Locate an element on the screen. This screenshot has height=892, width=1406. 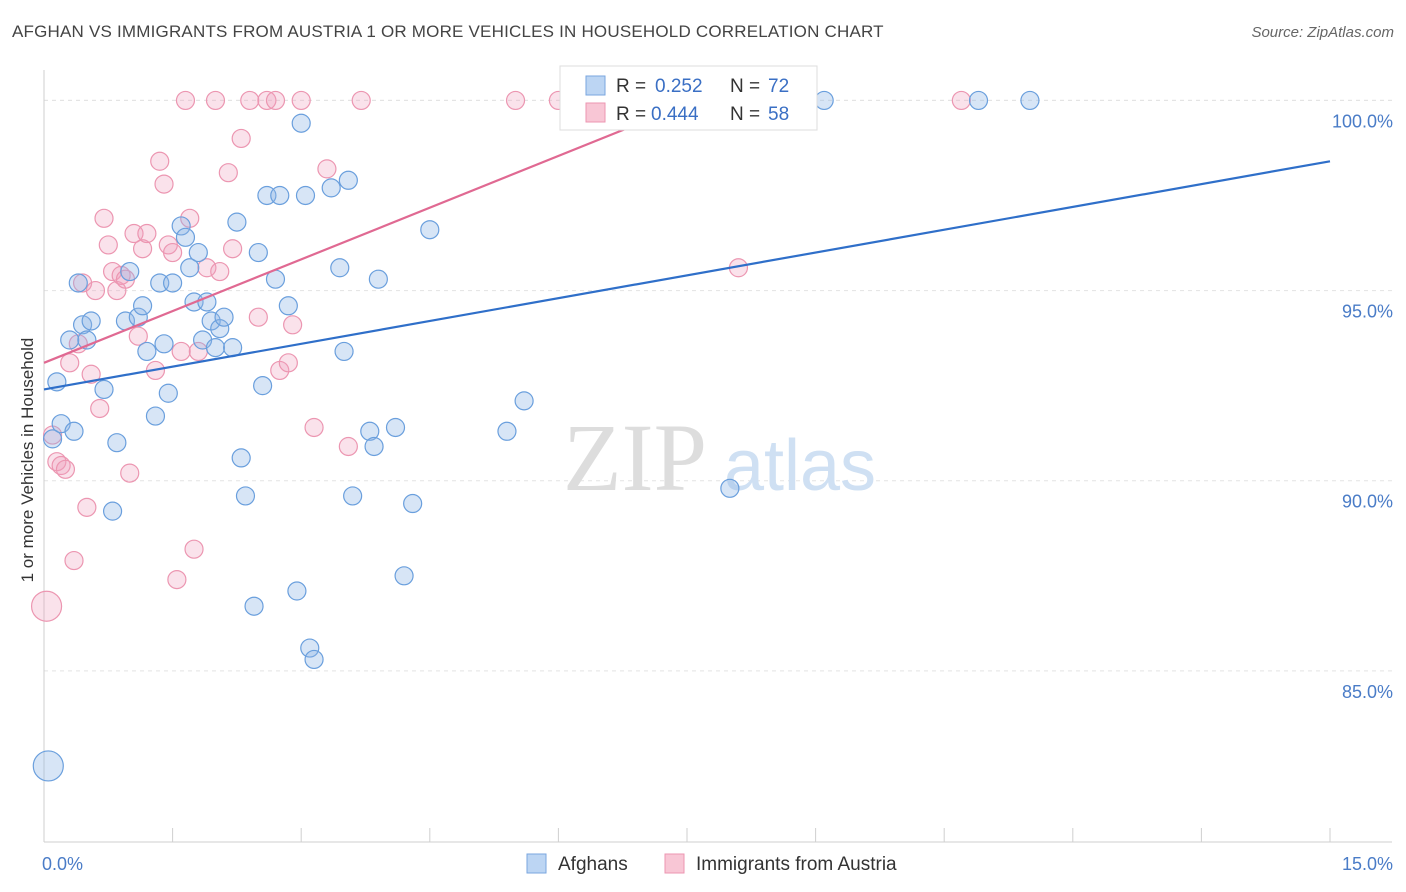
stats-legend: R = 0.252 N = 72 R = 0.444 N = 58 is located at coordinates (688, 98).